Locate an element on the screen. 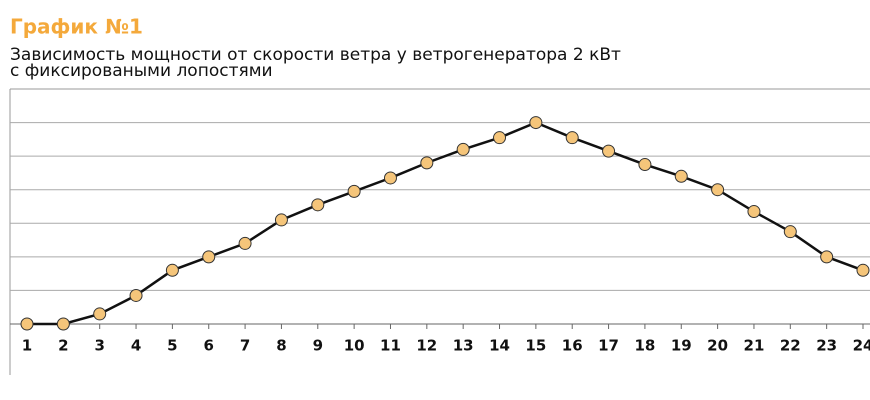  x-tick-label: 17 is located at coordinates (608, 346).